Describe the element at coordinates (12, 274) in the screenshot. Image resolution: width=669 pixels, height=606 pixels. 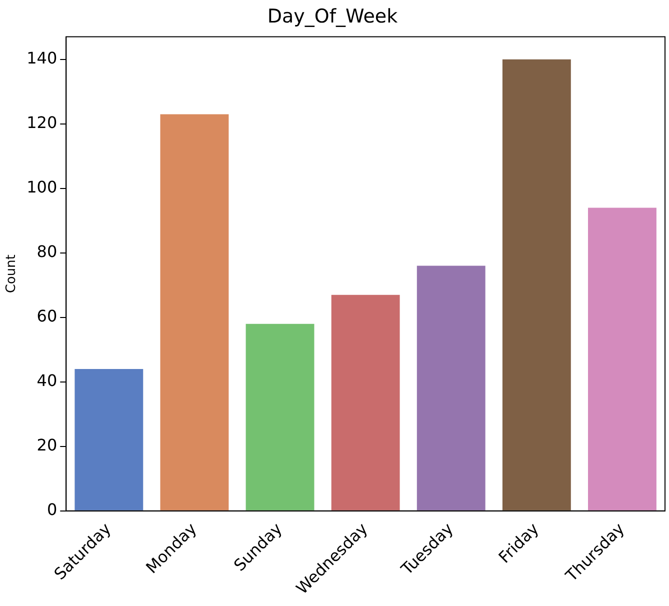
I see `y-axis-title: Count` at that location.